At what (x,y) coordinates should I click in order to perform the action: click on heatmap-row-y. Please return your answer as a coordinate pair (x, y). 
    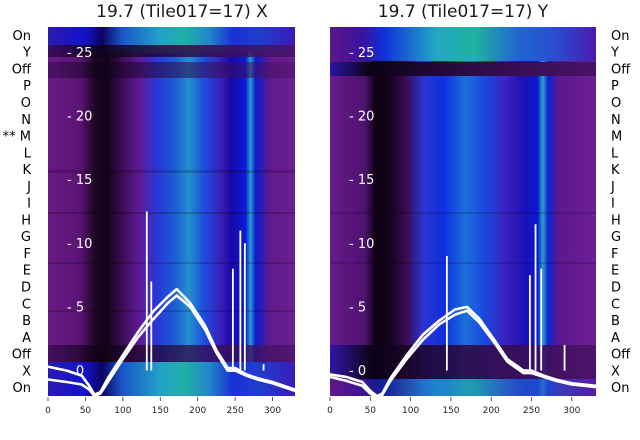
    Looking at the image, I should click on (171, 51).